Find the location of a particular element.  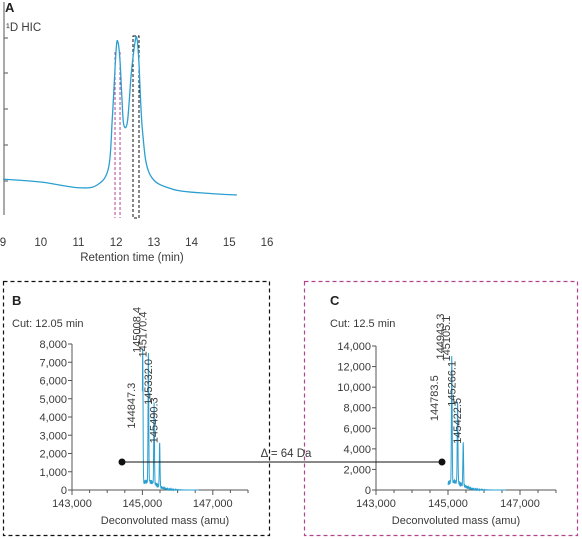

y-tick-label: 14,000 is located at coordinates (354, 347).